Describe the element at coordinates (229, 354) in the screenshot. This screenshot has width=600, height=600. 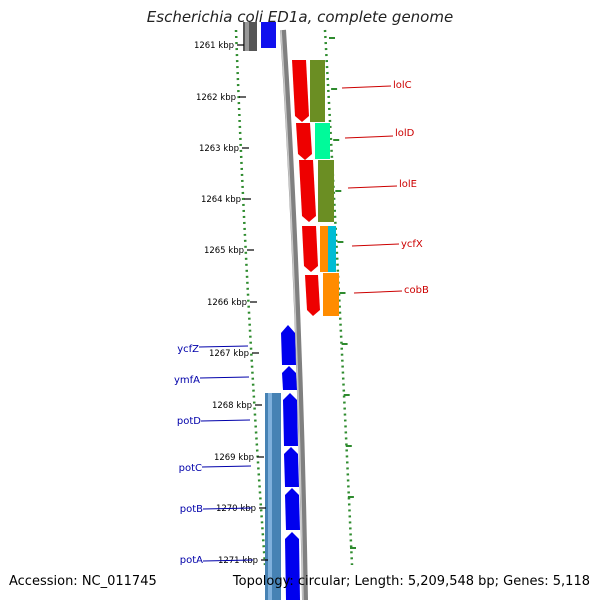
I see `ruler-tick-label: 1267 kbp` at that location.